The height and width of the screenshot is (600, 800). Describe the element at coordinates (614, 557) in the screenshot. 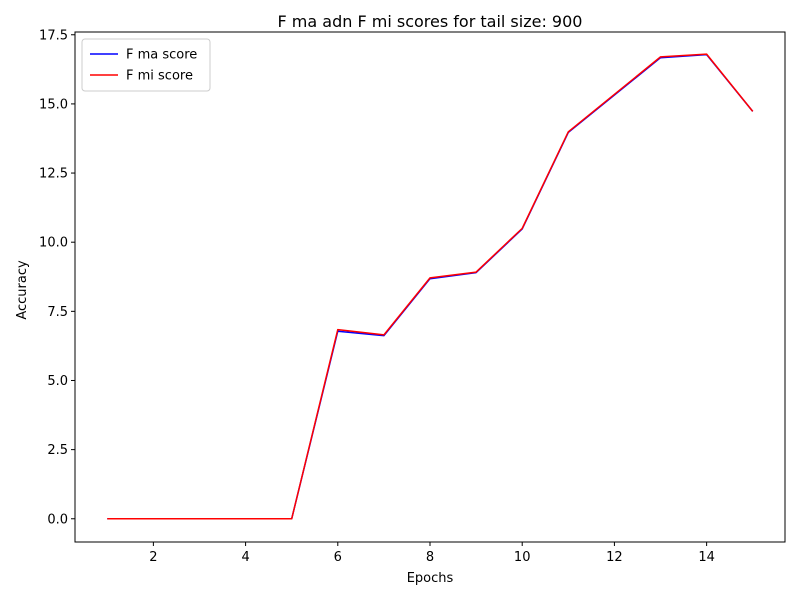

I see `x-tick-label: 12` at that location.